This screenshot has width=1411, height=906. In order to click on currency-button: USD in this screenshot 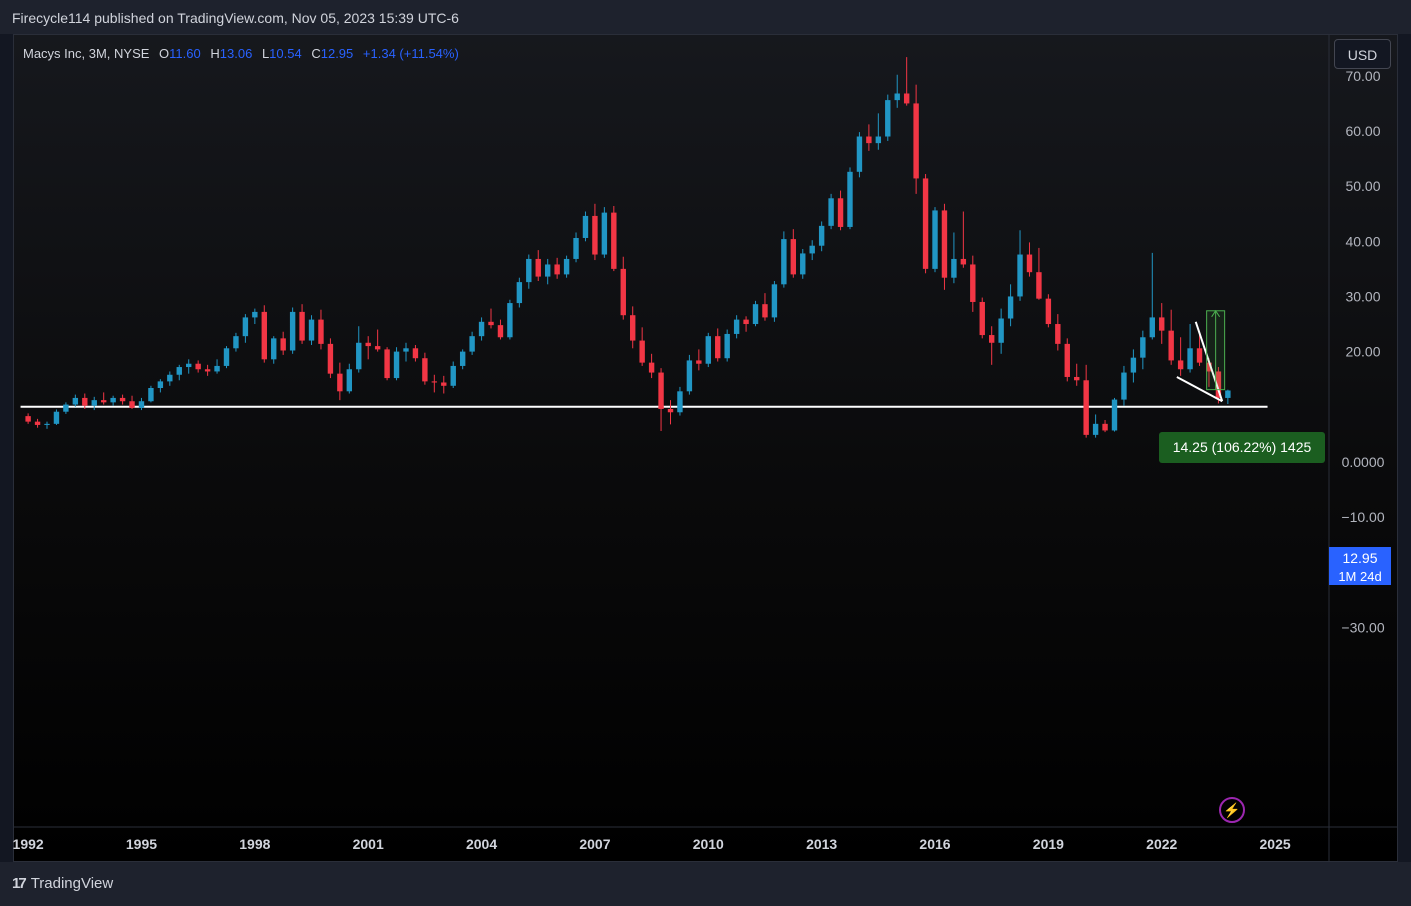, I will do `click(1362, 54)`.